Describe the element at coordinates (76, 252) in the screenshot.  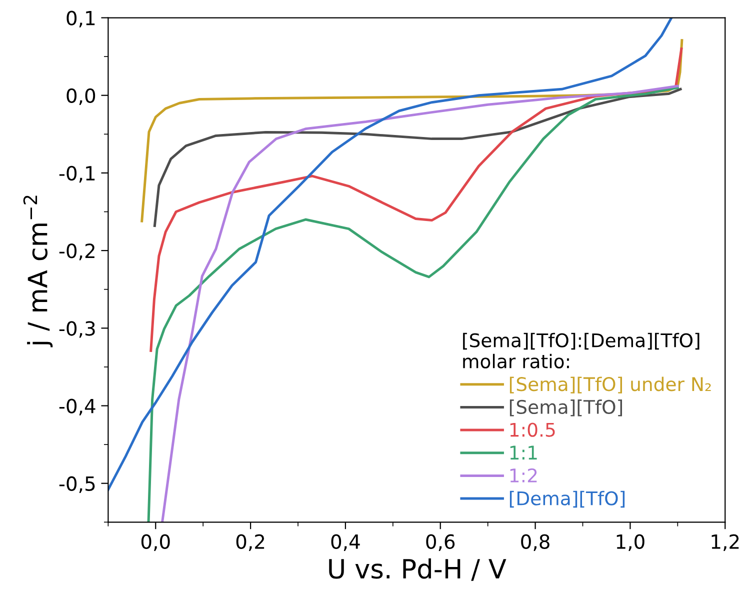
I see `y-tick-label: -0,2` at that location.